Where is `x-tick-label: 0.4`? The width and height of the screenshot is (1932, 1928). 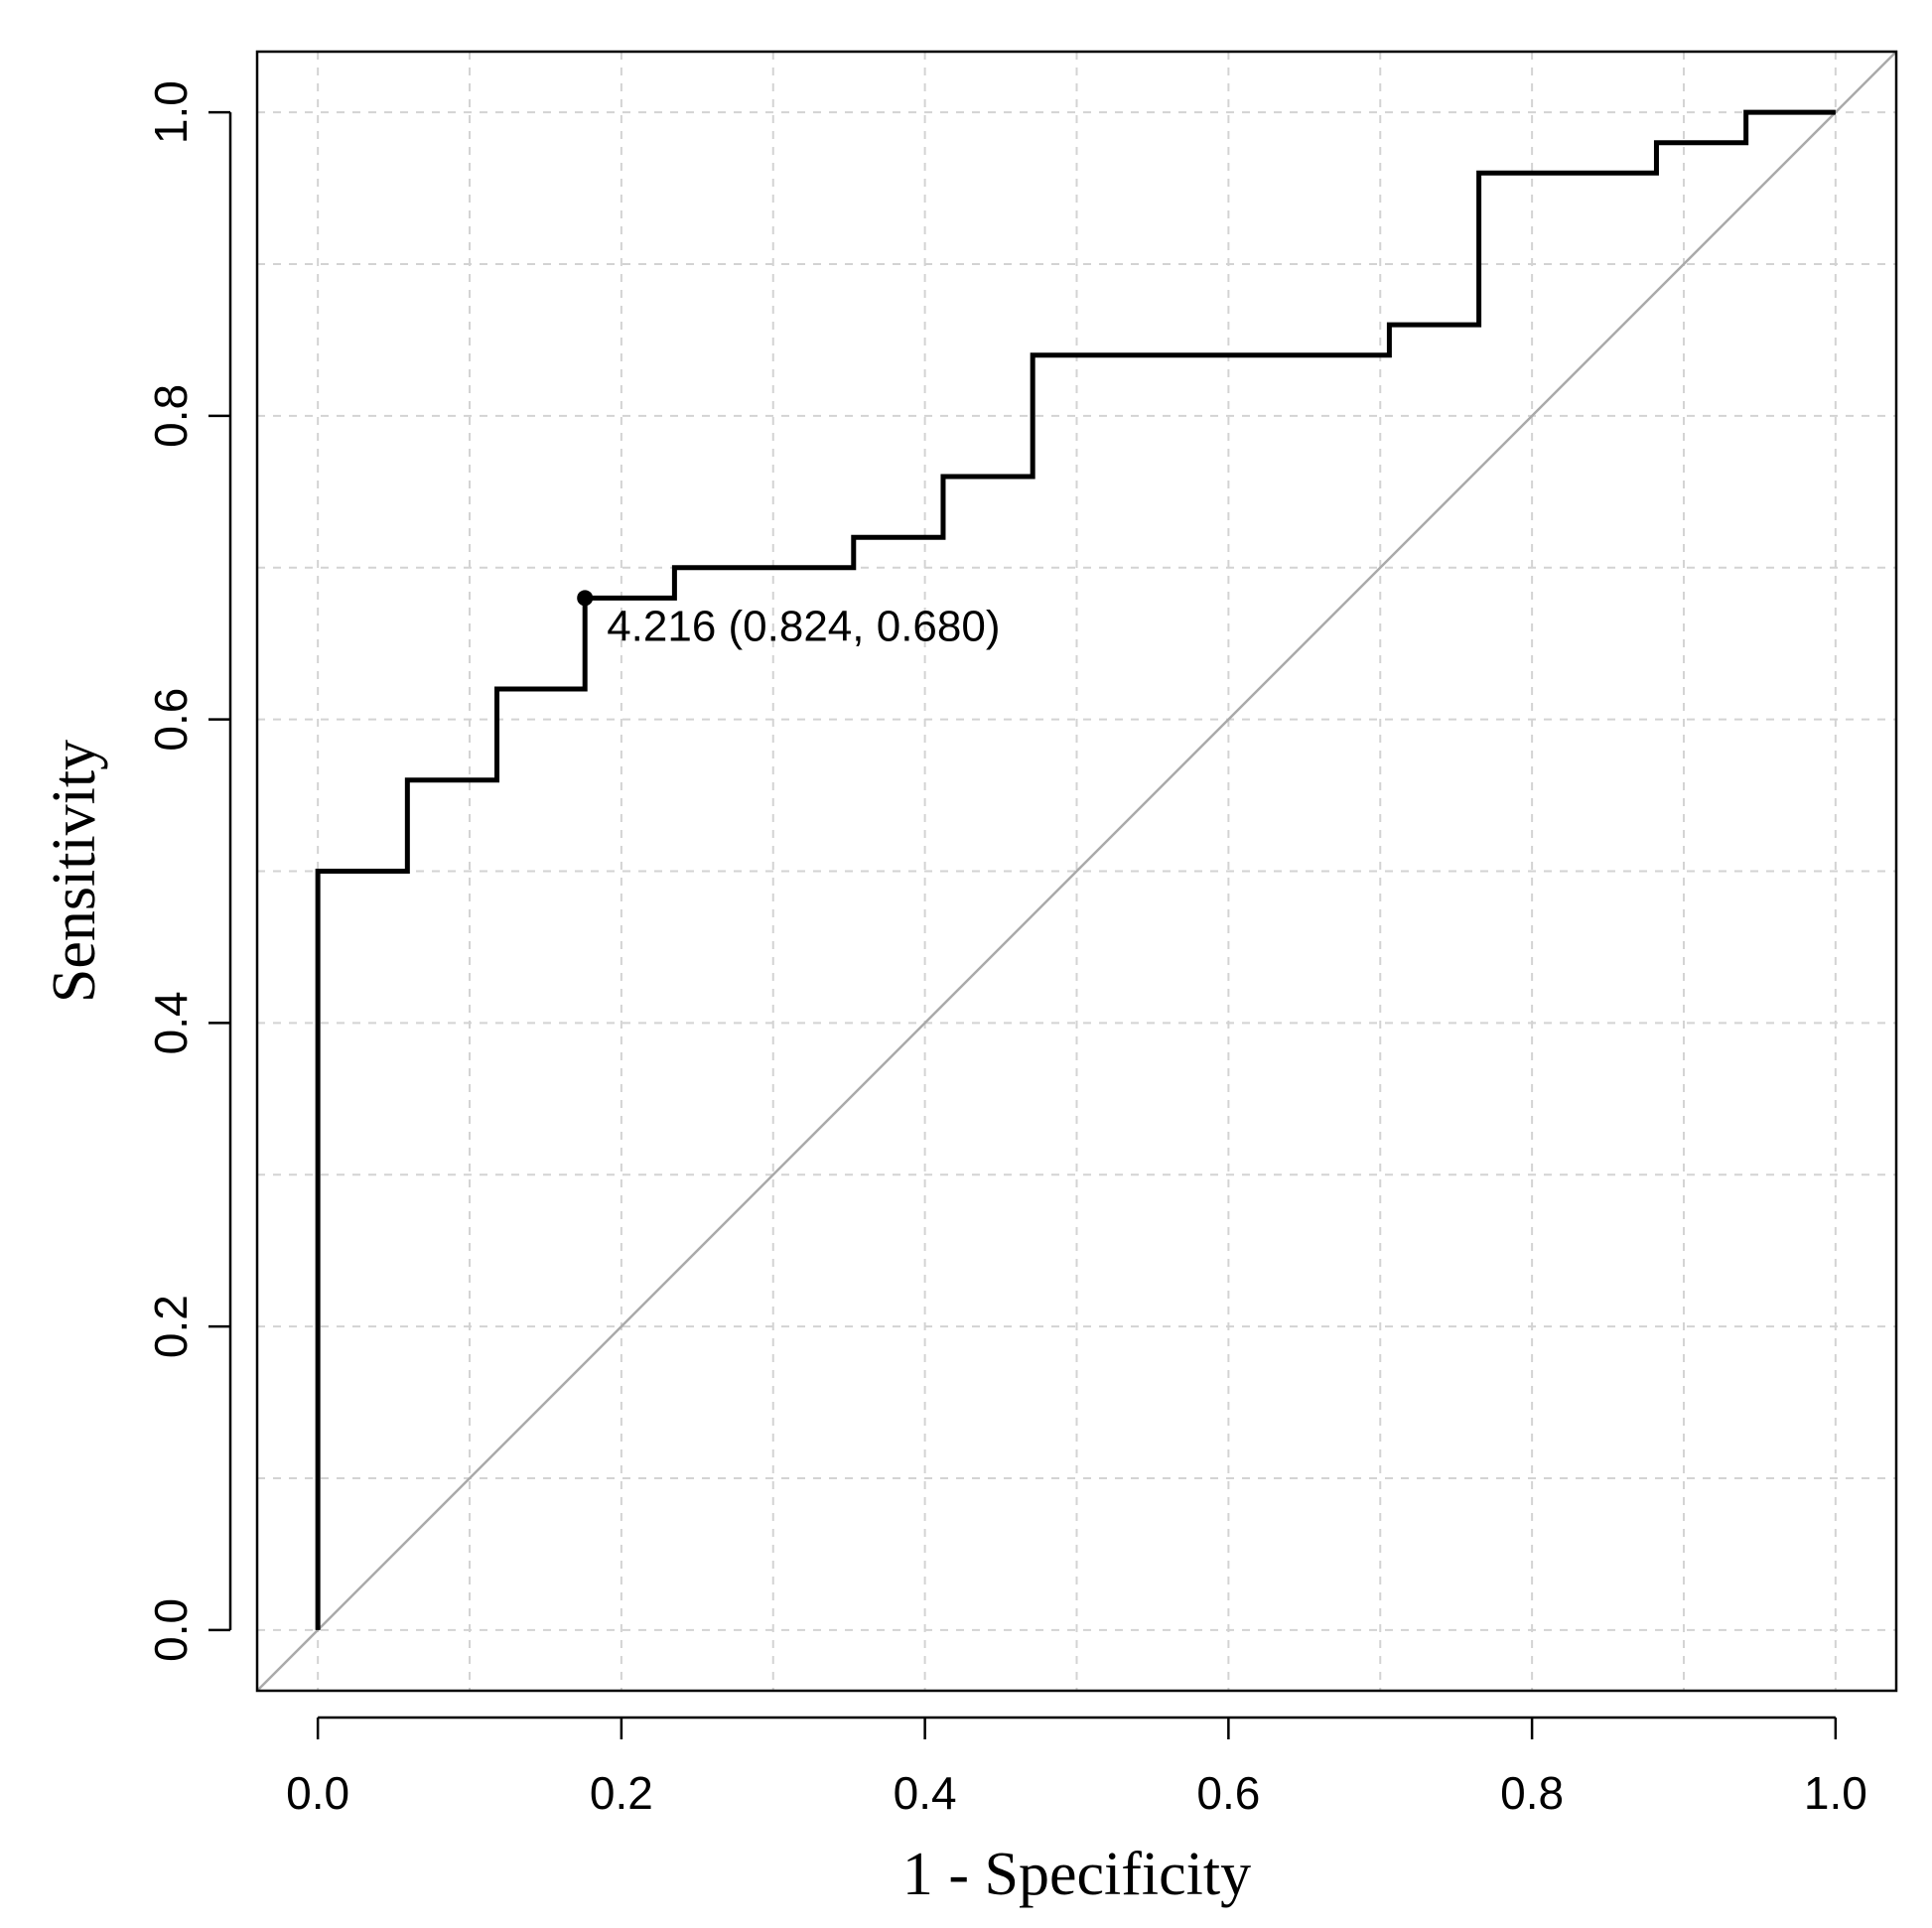
x-tick-label: 0.4 is located at coordinates (926, 1793).